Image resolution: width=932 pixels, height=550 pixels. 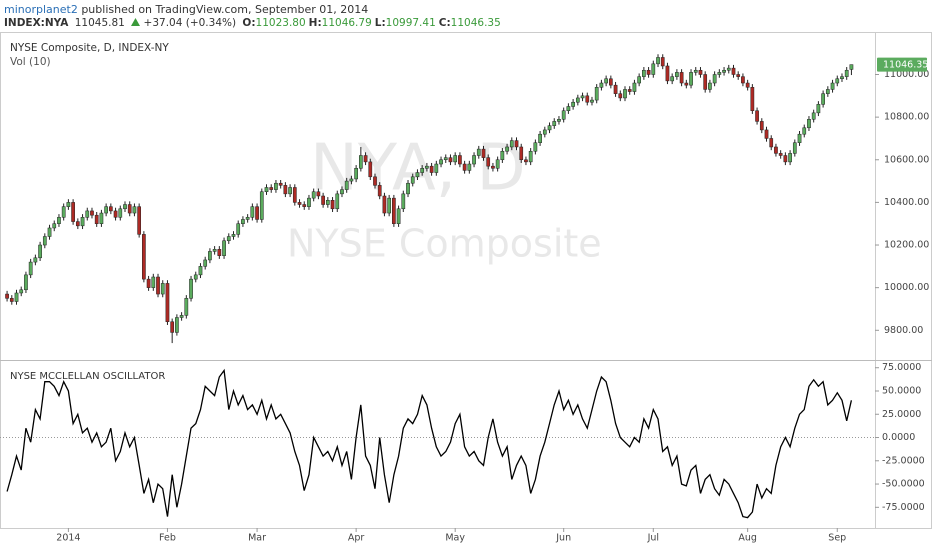 I want to click on ohlc-label: L:, so click(x=380, y=23).